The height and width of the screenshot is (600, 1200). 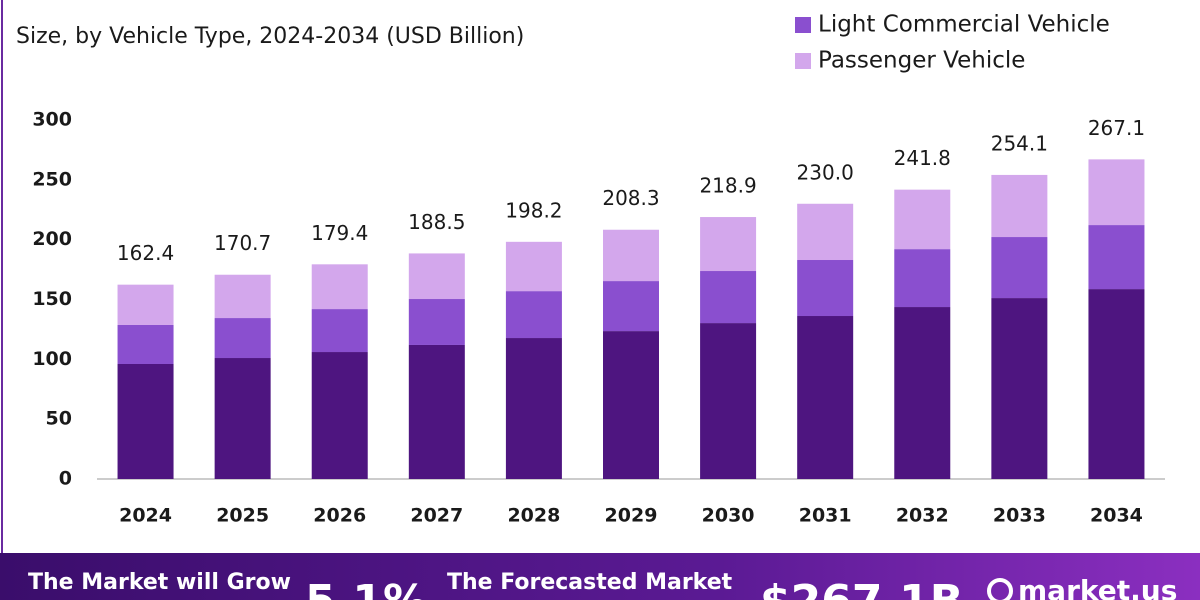 I want to click on total-label: 162.4, so click(x=145, y=253).